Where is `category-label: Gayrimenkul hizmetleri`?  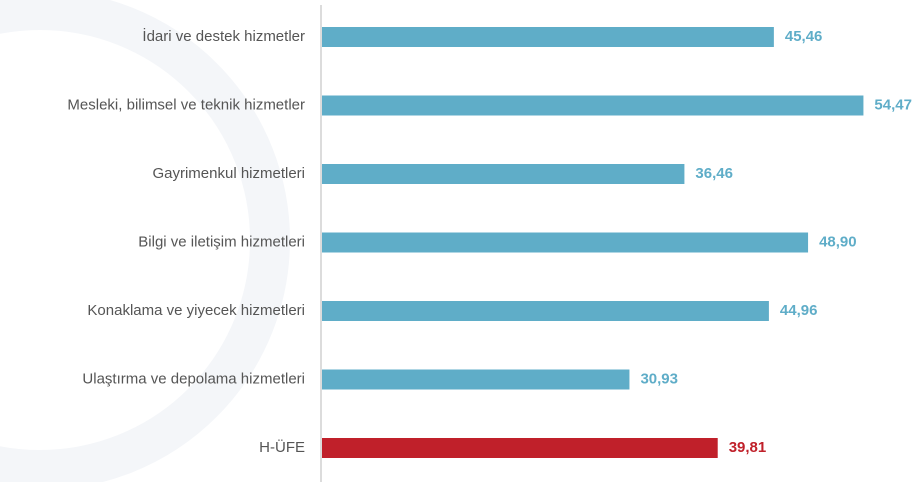
category-label: Gayrimenkul hizmetleri is located at coordinates (228, 173).